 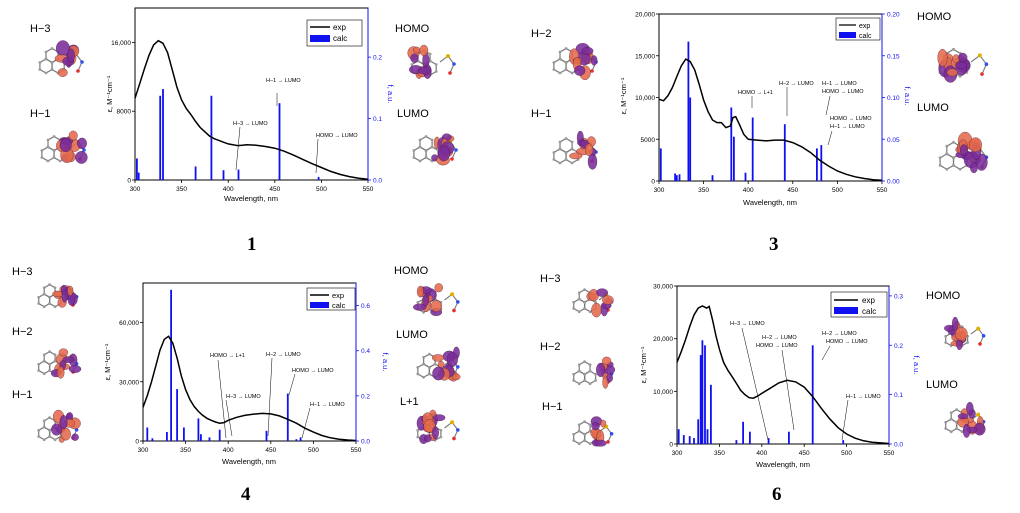 What do you see at coordinates (374, 96) in the screenshot?
I see `y2-ticks: 0.0 0.1 0.2` at bounding box center [374, 96].